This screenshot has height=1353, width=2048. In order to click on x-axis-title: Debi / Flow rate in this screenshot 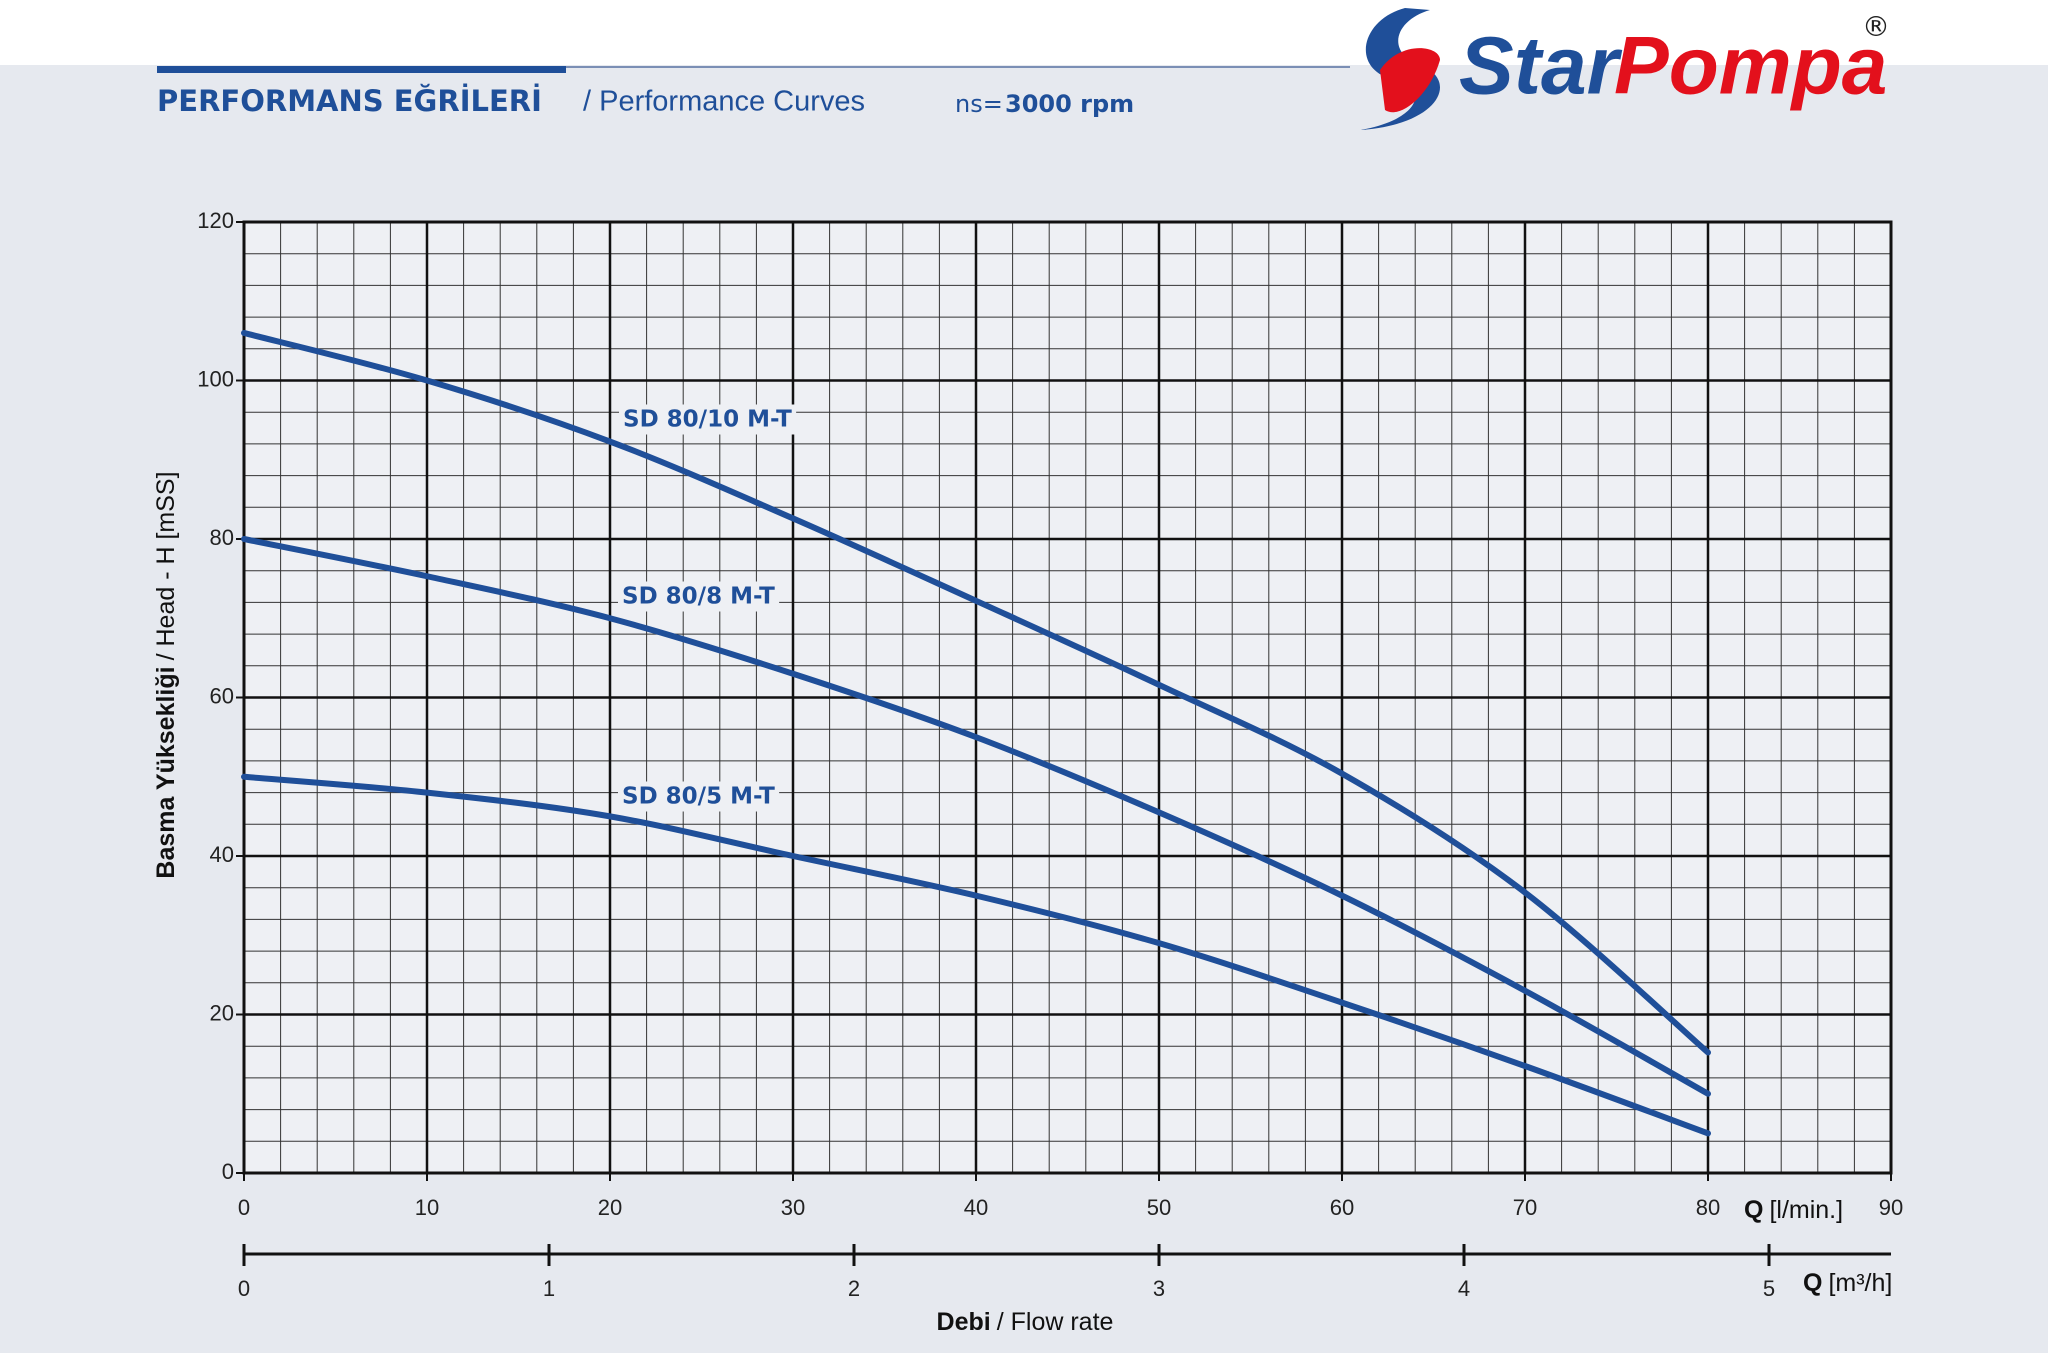, I will do `click(1025, 1322)`.